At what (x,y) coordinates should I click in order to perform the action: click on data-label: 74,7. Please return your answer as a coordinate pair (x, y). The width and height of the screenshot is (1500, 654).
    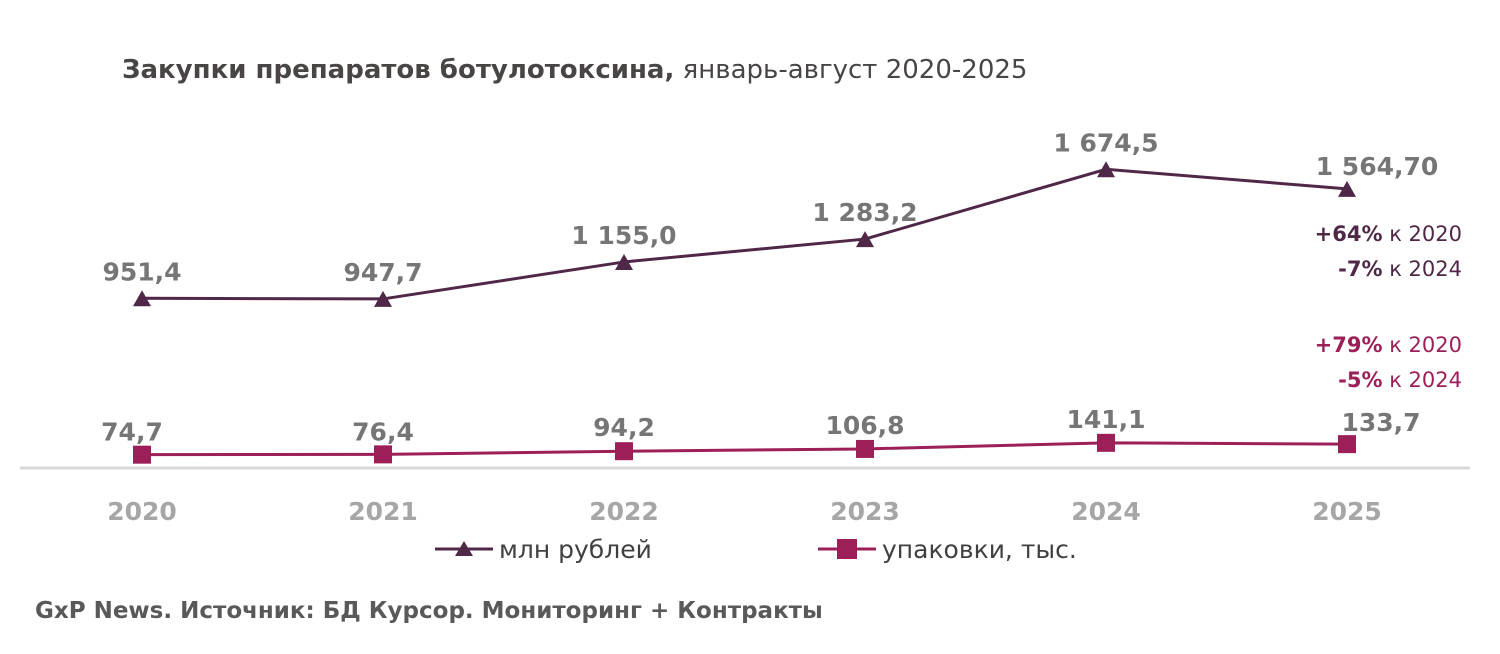
    Looking at the image, I should click on (132, 432).